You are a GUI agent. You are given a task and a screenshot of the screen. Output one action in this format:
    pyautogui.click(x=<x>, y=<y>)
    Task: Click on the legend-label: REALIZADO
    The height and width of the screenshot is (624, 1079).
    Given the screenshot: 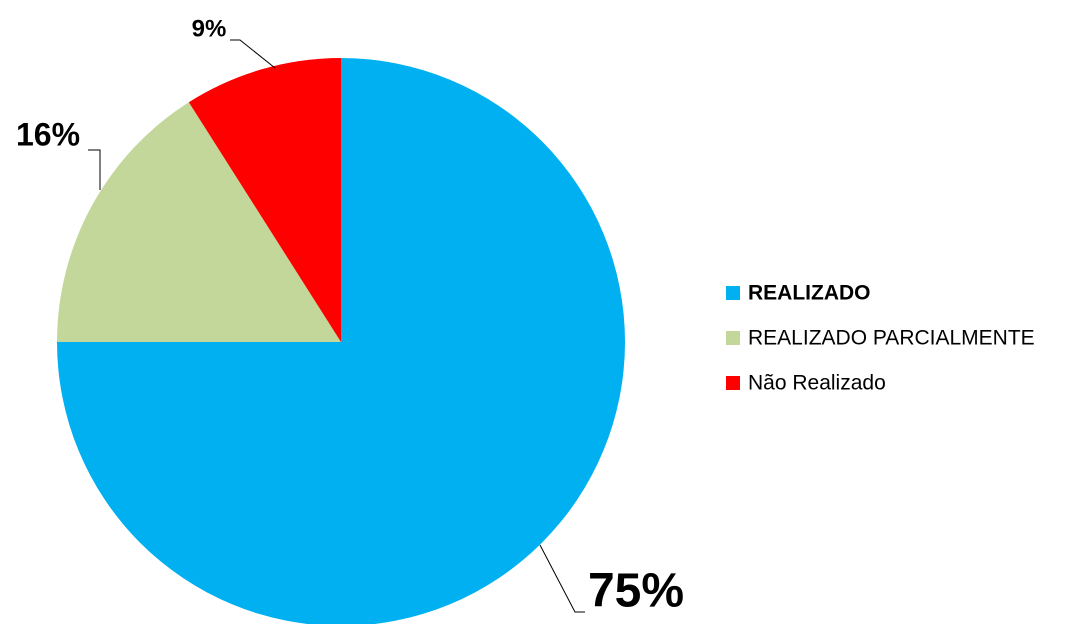 What is the action you would take?
    pyautogui.click(x=809, y=293)
    